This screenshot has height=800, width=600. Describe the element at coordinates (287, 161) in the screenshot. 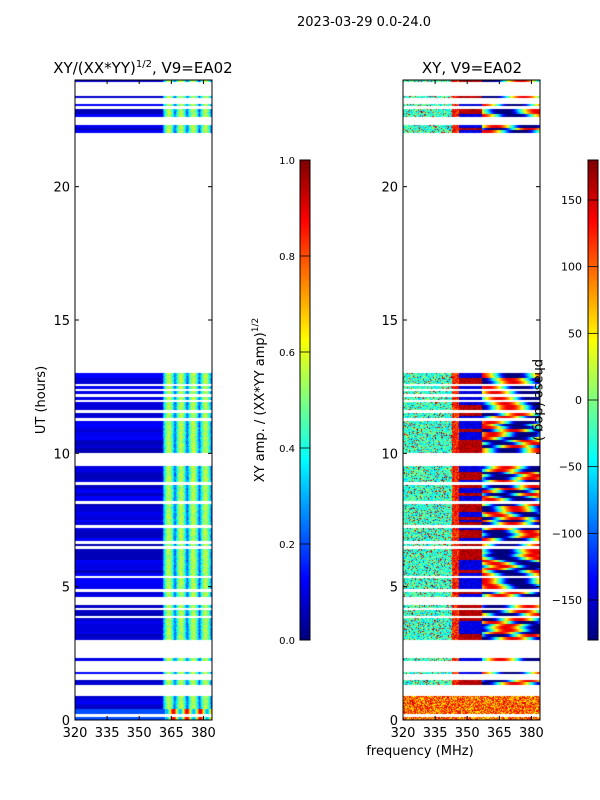

I see `amp-colorbar-tick-label: 1.0` at that location.